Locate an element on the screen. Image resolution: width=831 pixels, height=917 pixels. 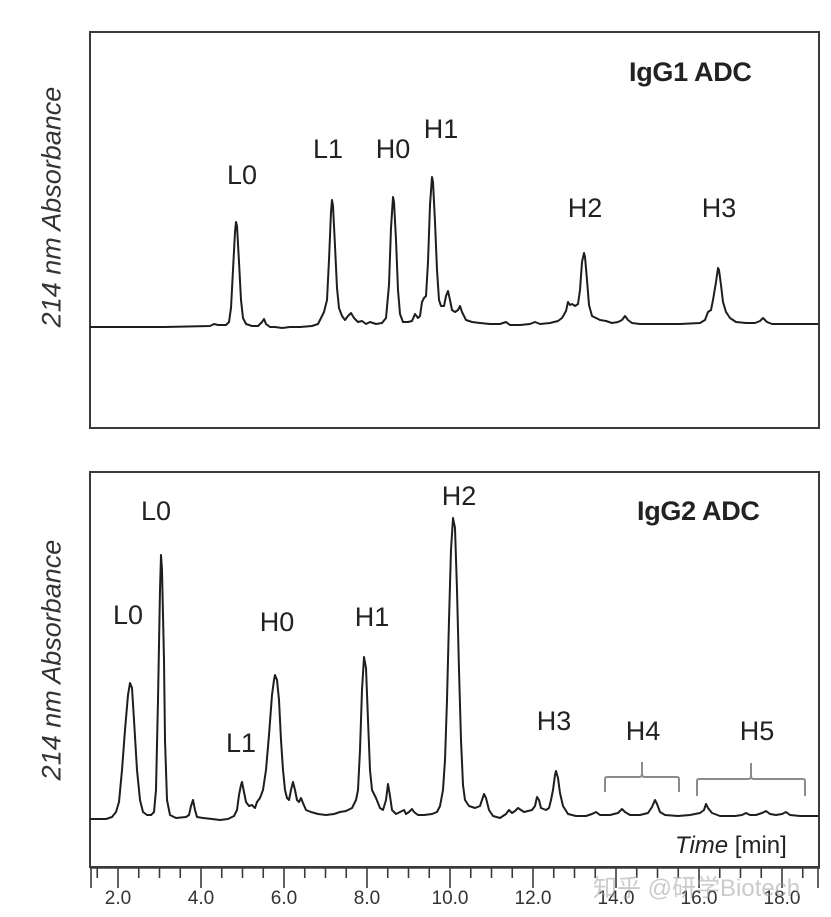
top-peak-label: H2 is located at coordinates (585, 208).